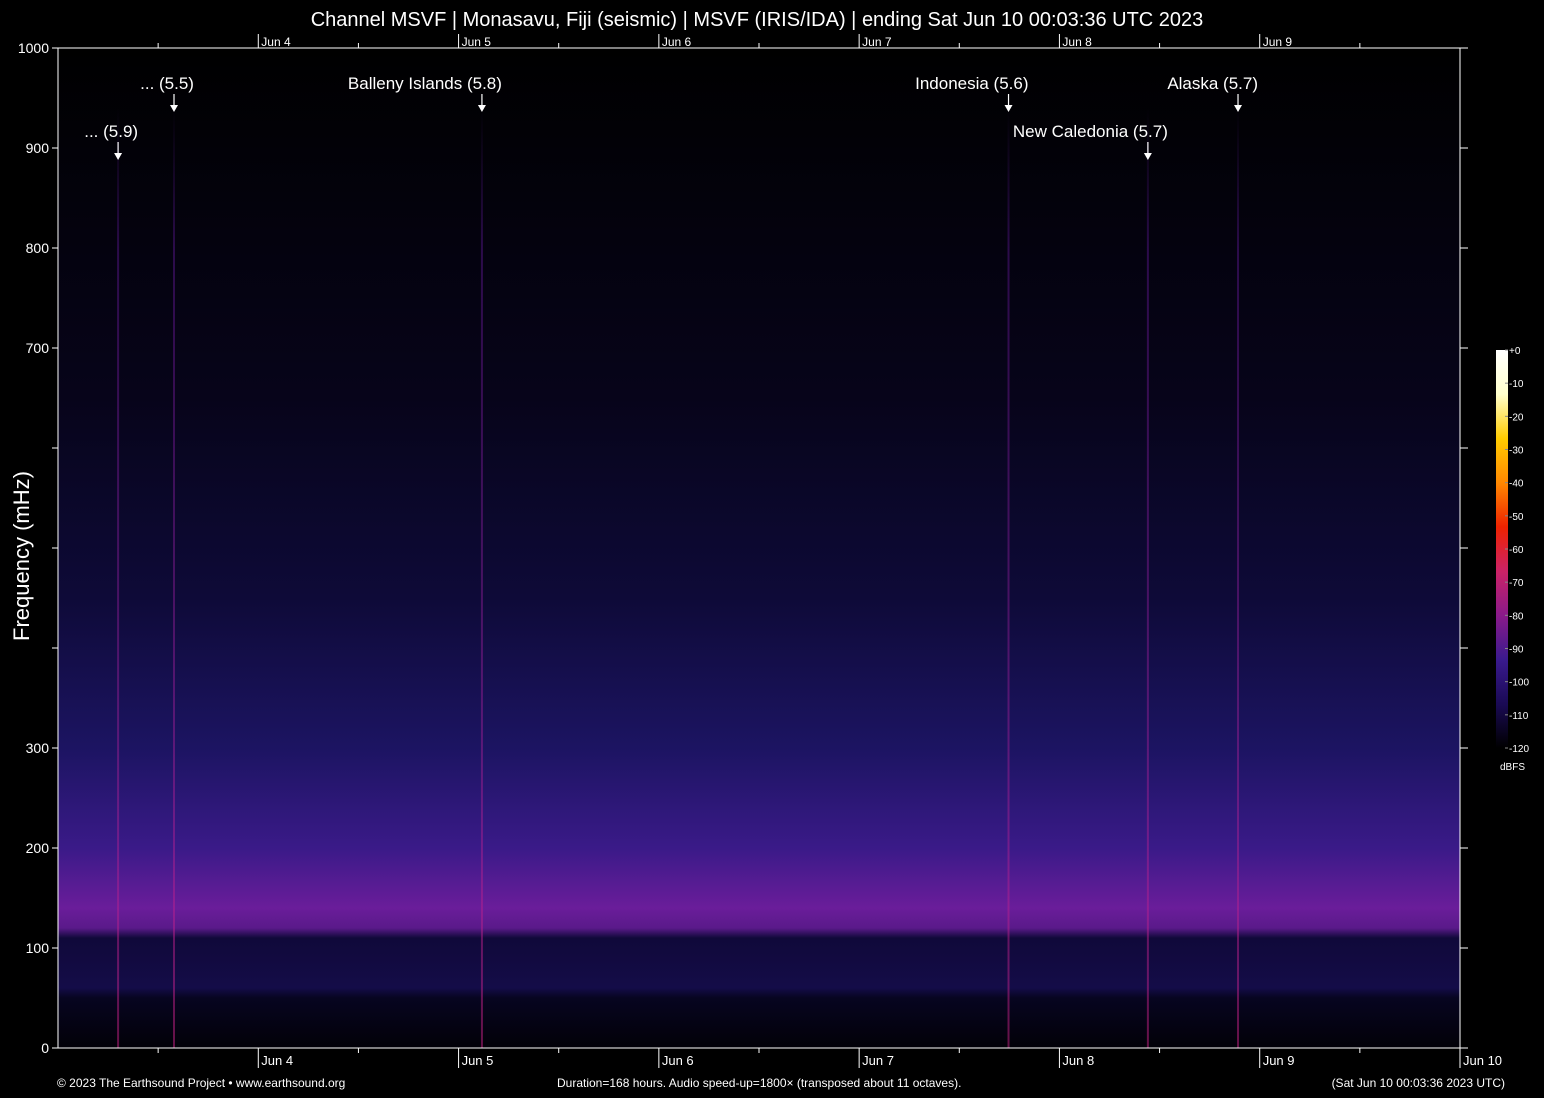 This screenshot has height=1098, width=1544. Describe the element at coordinates (1516, 451) in the screenshot. I see `colorbar-tick-label: -30` at that location.